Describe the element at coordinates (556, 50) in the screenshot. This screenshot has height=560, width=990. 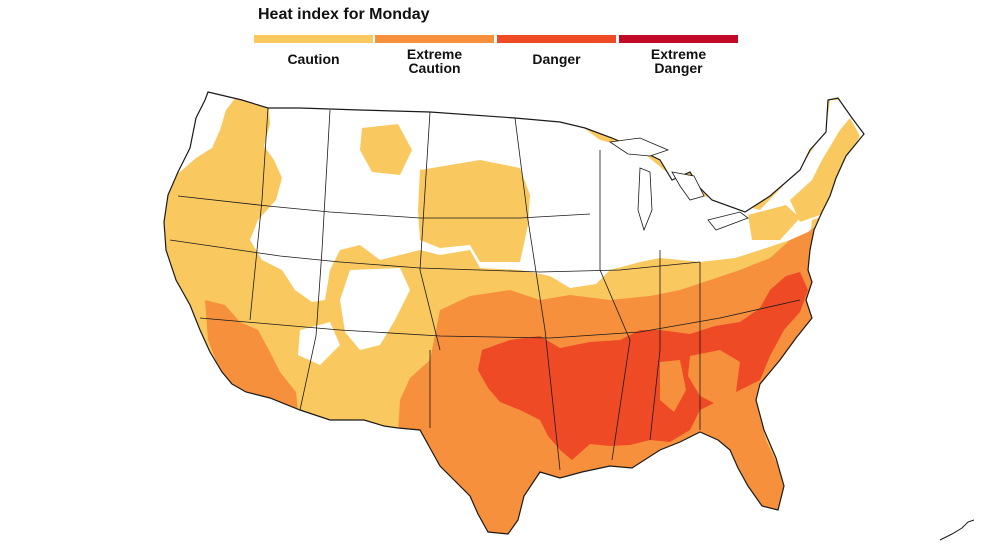
I see `legend-item-danger: Danger` at that location.